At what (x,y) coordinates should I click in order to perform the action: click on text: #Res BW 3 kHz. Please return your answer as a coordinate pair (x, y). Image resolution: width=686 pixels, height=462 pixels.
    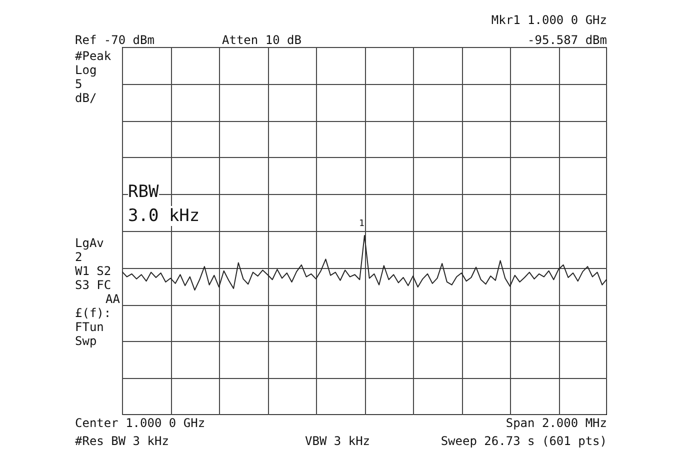
    Looking at the image, I should click on (122, 441).